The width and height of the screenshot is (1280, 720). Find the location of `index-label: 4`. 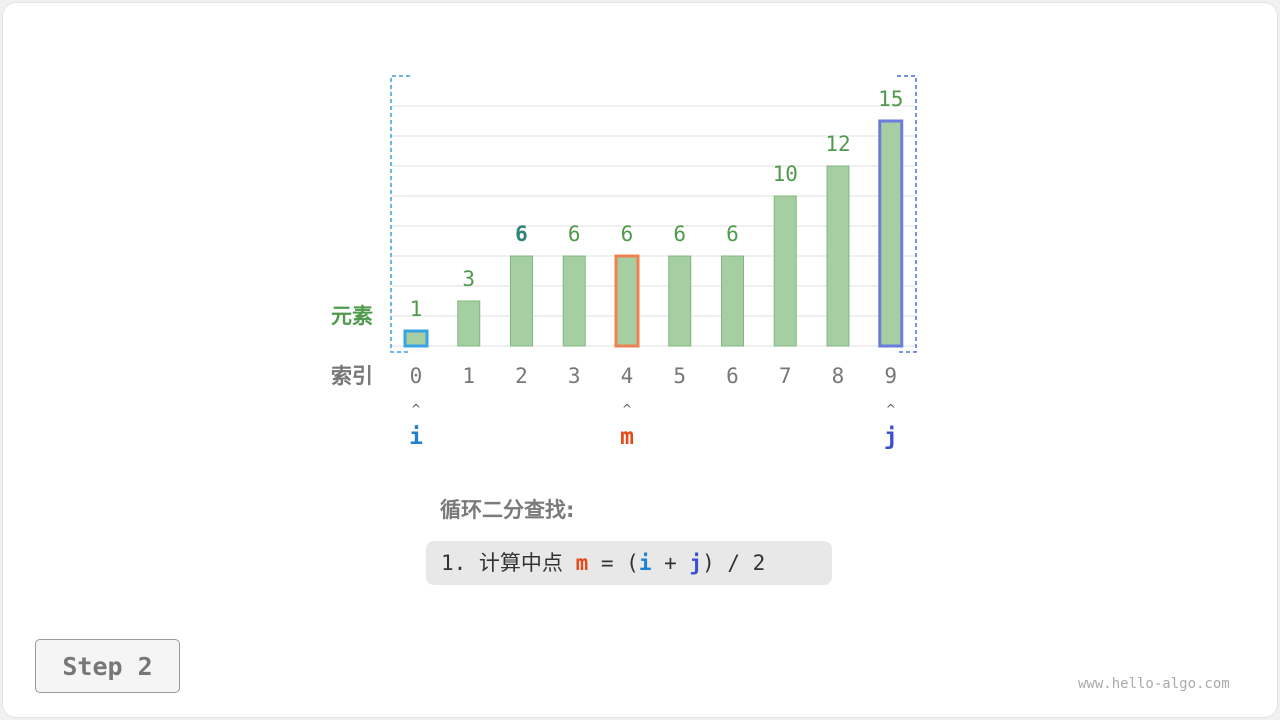

index-label: 4 is located at coordinates (627, 376).